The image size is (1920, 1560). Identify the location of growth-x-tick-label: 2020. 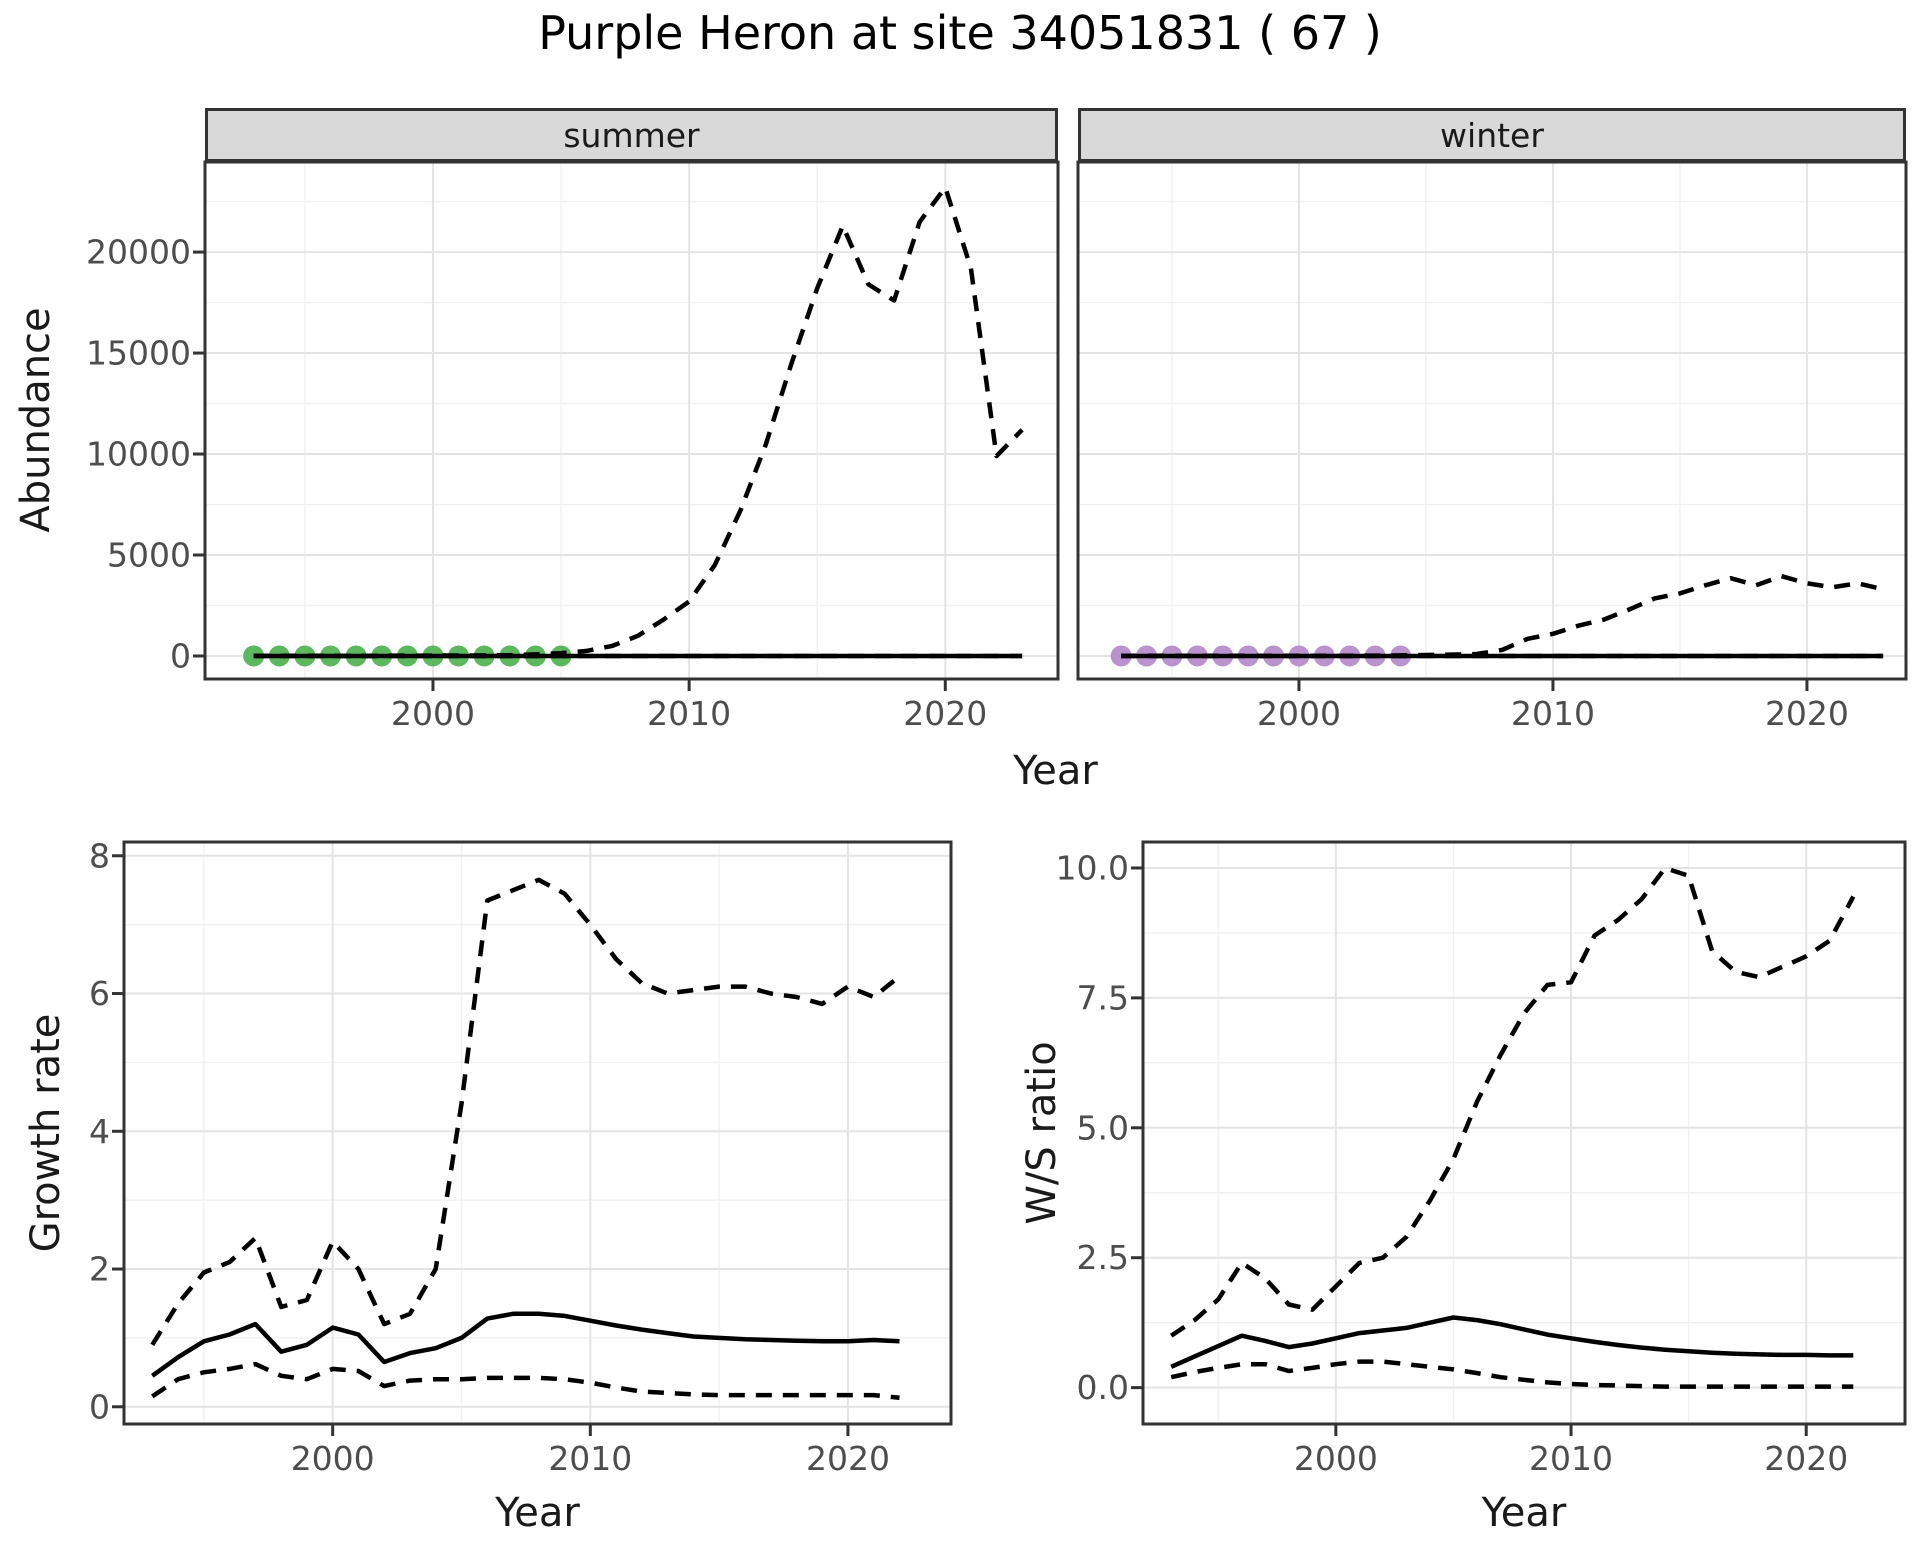
(848, 1458).